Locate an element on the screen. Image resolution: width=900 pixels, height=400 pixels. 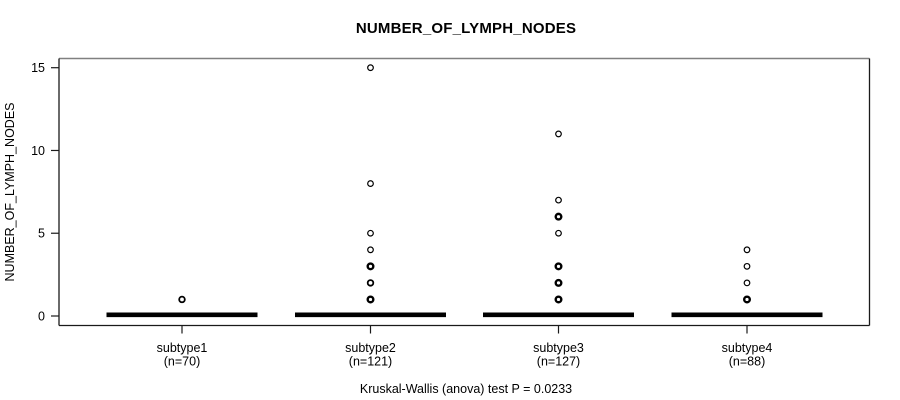
x-tick-sublabel: (n=121) is located at coordinates (370, 362).